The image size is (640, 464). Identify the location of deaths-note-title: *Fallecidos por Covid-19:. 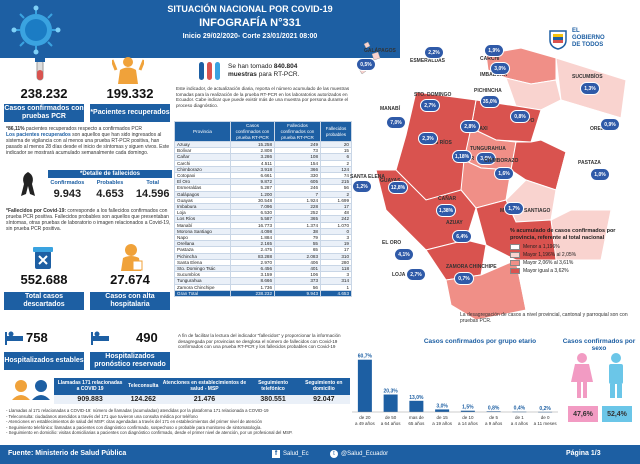
(36, 211).